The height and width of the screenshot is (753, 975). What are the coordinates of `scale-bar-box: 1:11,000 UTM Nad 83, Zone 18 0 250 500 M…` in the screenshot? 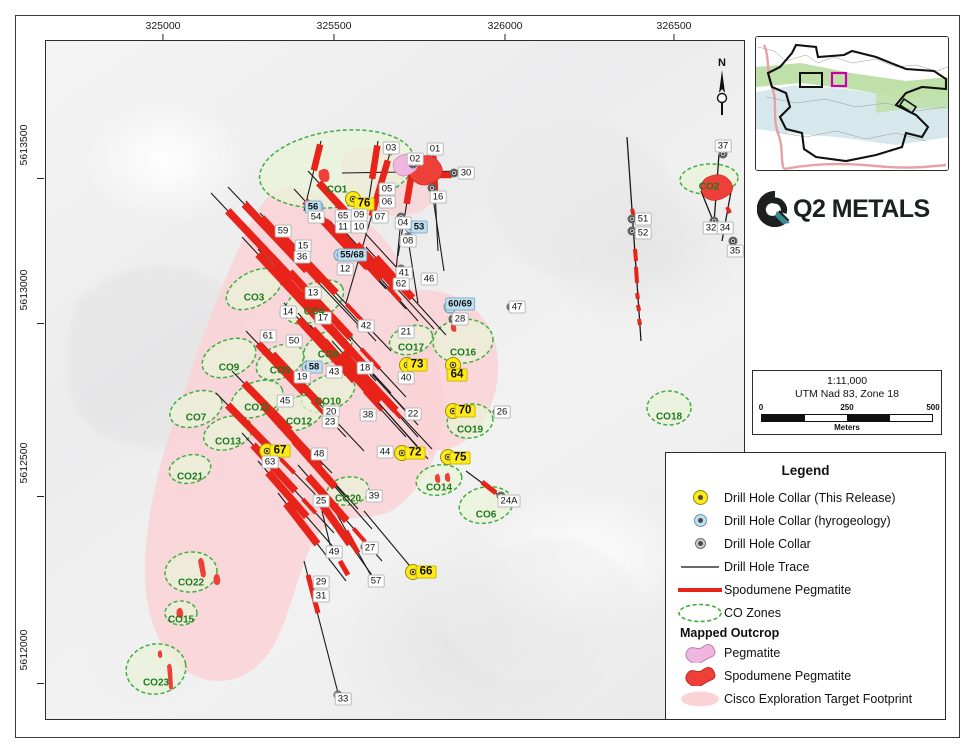 It's located at (847, 402).